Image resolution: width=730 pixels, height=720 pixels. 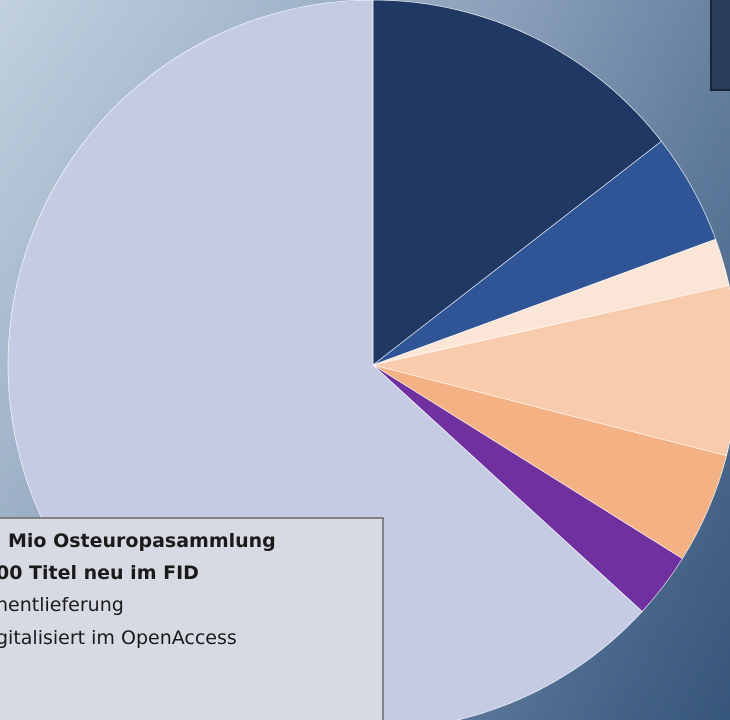 What do you see at coordinates (551, 371) in the screenshot?
I see `pie-slice` at bounding box center [551, 371].